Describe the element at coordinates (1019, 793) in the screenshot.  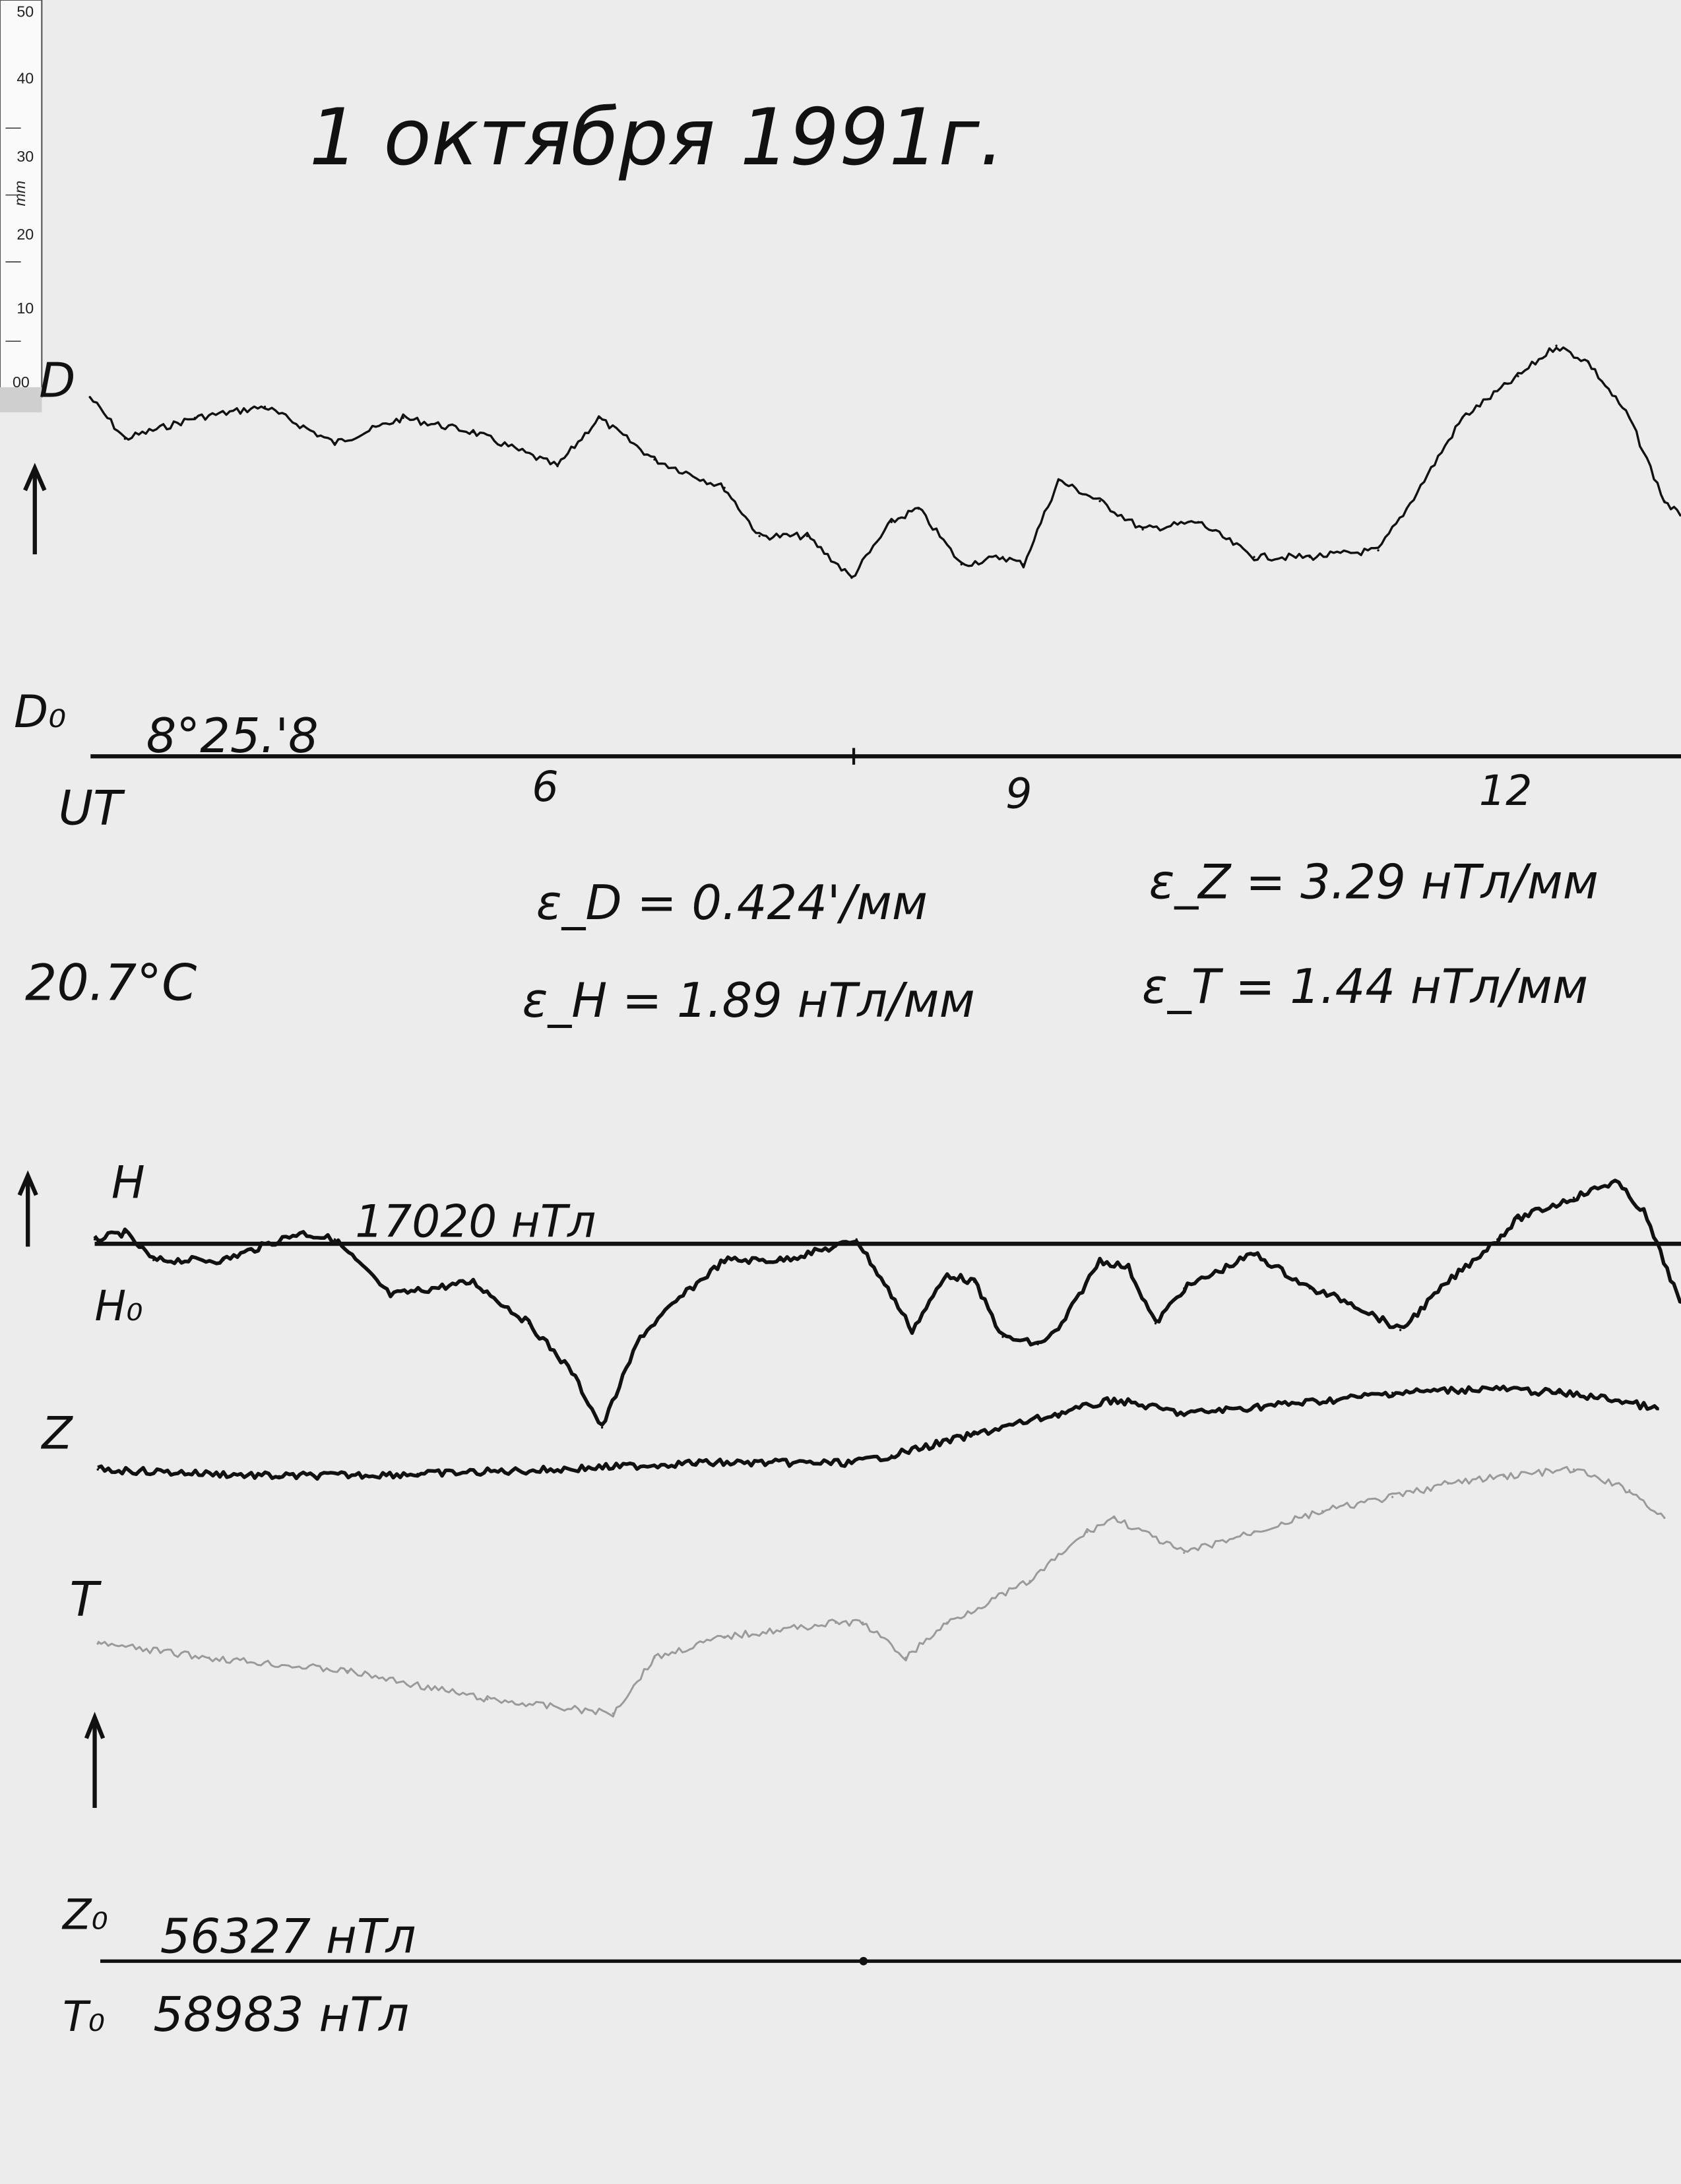
I see `x-tick-label: 9` at that location.